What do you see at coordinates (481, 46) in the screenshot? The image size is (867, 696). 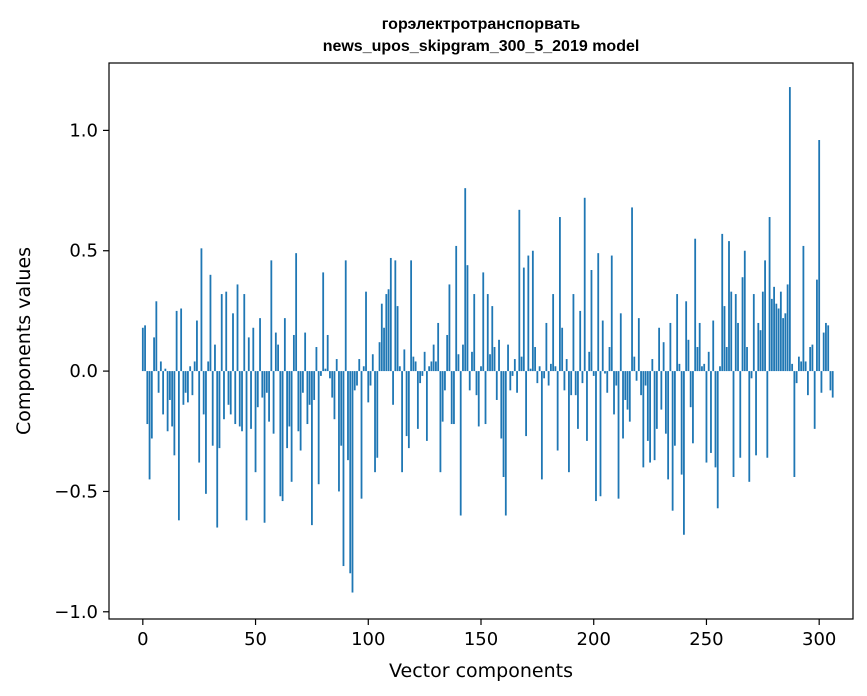 I see `chart-title-line-2: news_upos_skipgram_300_5_2019 model` at bounding box center [481, 46].